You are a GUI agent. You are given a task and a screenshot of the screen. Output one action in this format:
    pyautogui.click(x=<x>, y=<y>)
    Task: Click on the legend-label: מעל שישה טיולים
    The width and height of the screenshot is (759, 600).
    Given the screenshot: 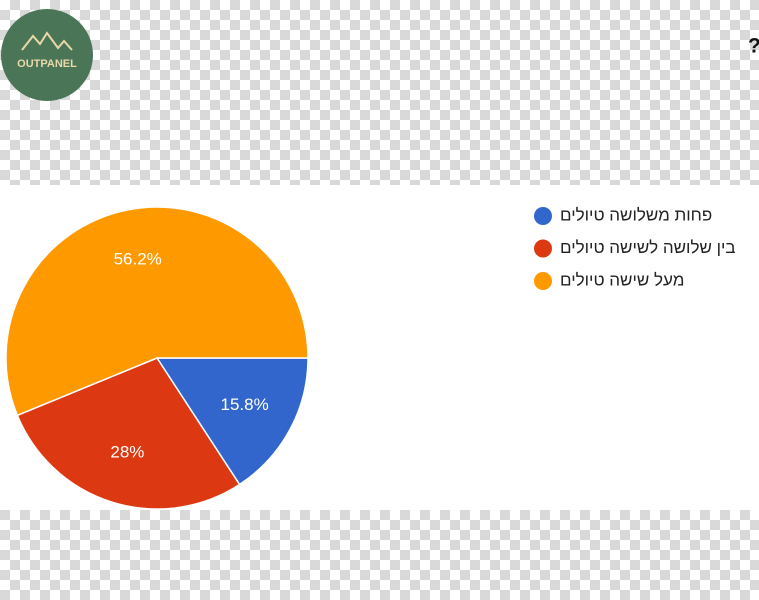 What is the action you would take?
    pyautogui.click(x=622, y=279)
    